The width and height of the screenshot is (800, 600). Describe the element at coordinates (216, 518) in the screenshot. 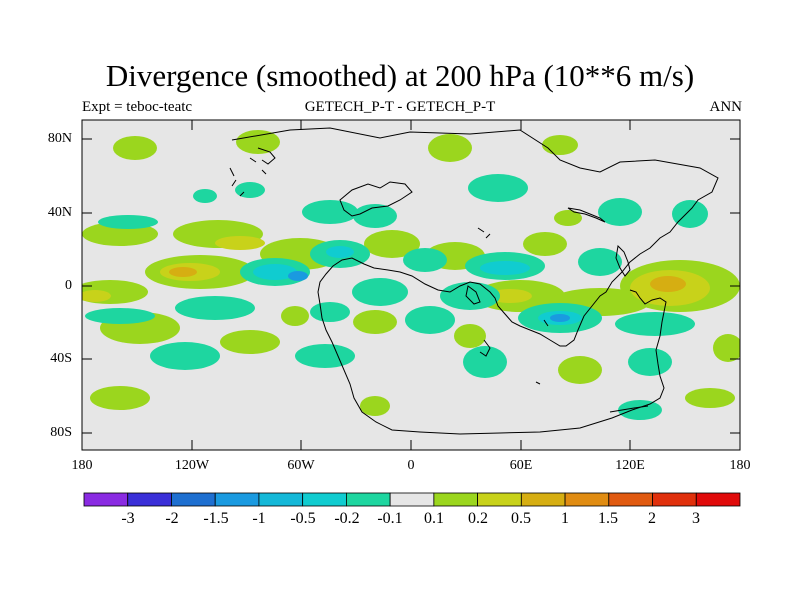

I see `colorbar-label: -1.5` at that location.